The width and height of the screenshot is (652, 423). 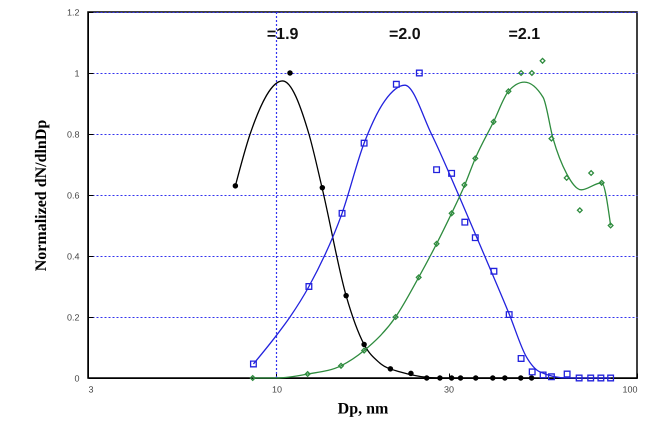 I want to click on y-tick-label: 0.4, so click(x=73, y=257).